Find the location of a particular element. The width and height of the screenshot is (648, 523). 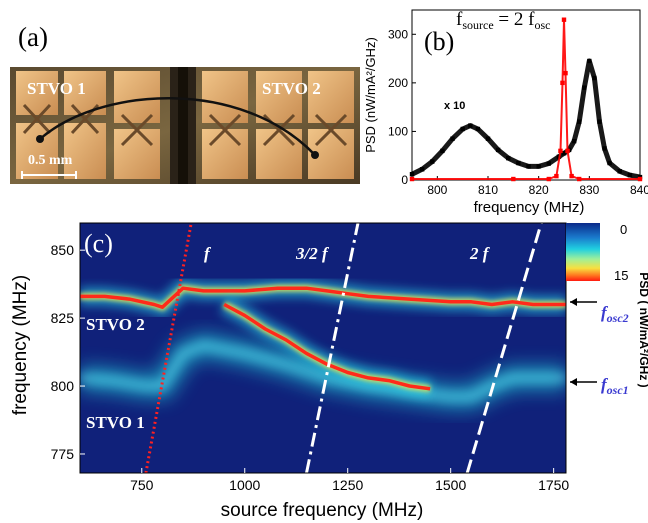

harmonic-label-2f: 2 f is located at coordinates (480, 253).